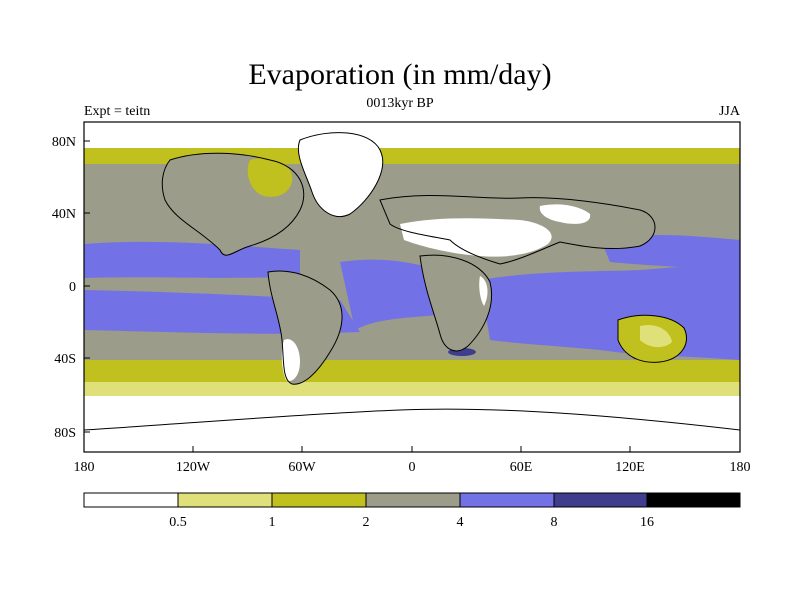 The height and width of the screenshot is (600, 800). I want to click on arctic-cap, so click(412, 137).